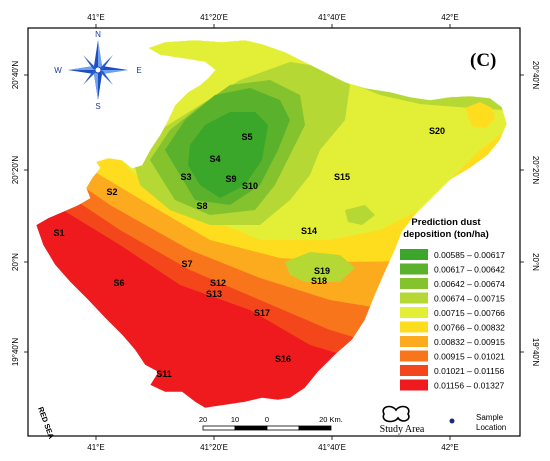 This screenshot has height=461, width=550. I want to click on site-label-s15: S15, so click(342, 177).